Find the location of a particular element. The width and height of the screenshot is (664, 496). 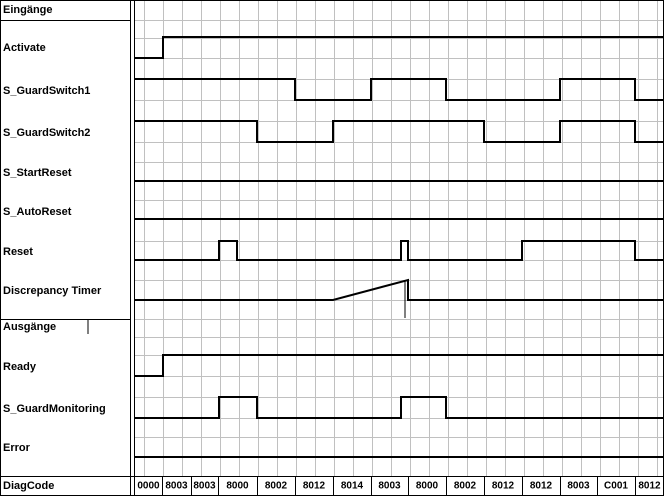

activate-wave is located at coordinates (399, 47).